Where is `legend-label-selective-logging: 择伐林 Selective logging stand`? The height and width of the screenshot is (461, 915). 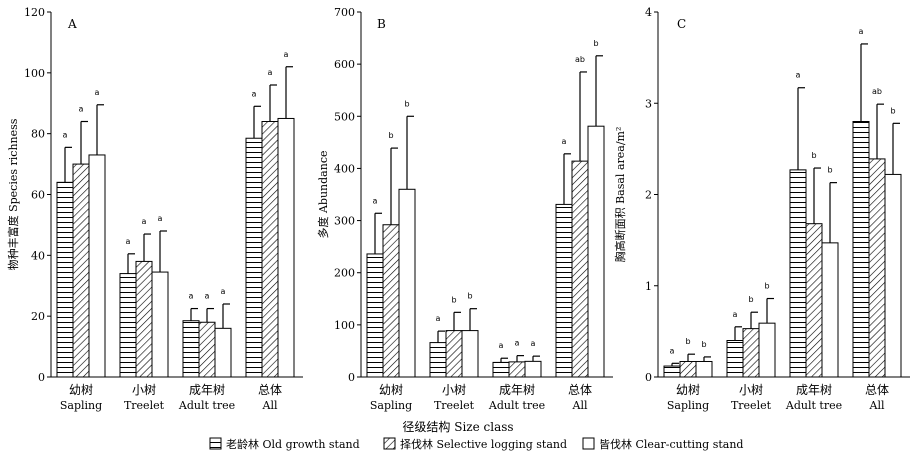 legend-label-selective-logging: 择伐林 Selective logging stand is located at coordinates (483, 444).